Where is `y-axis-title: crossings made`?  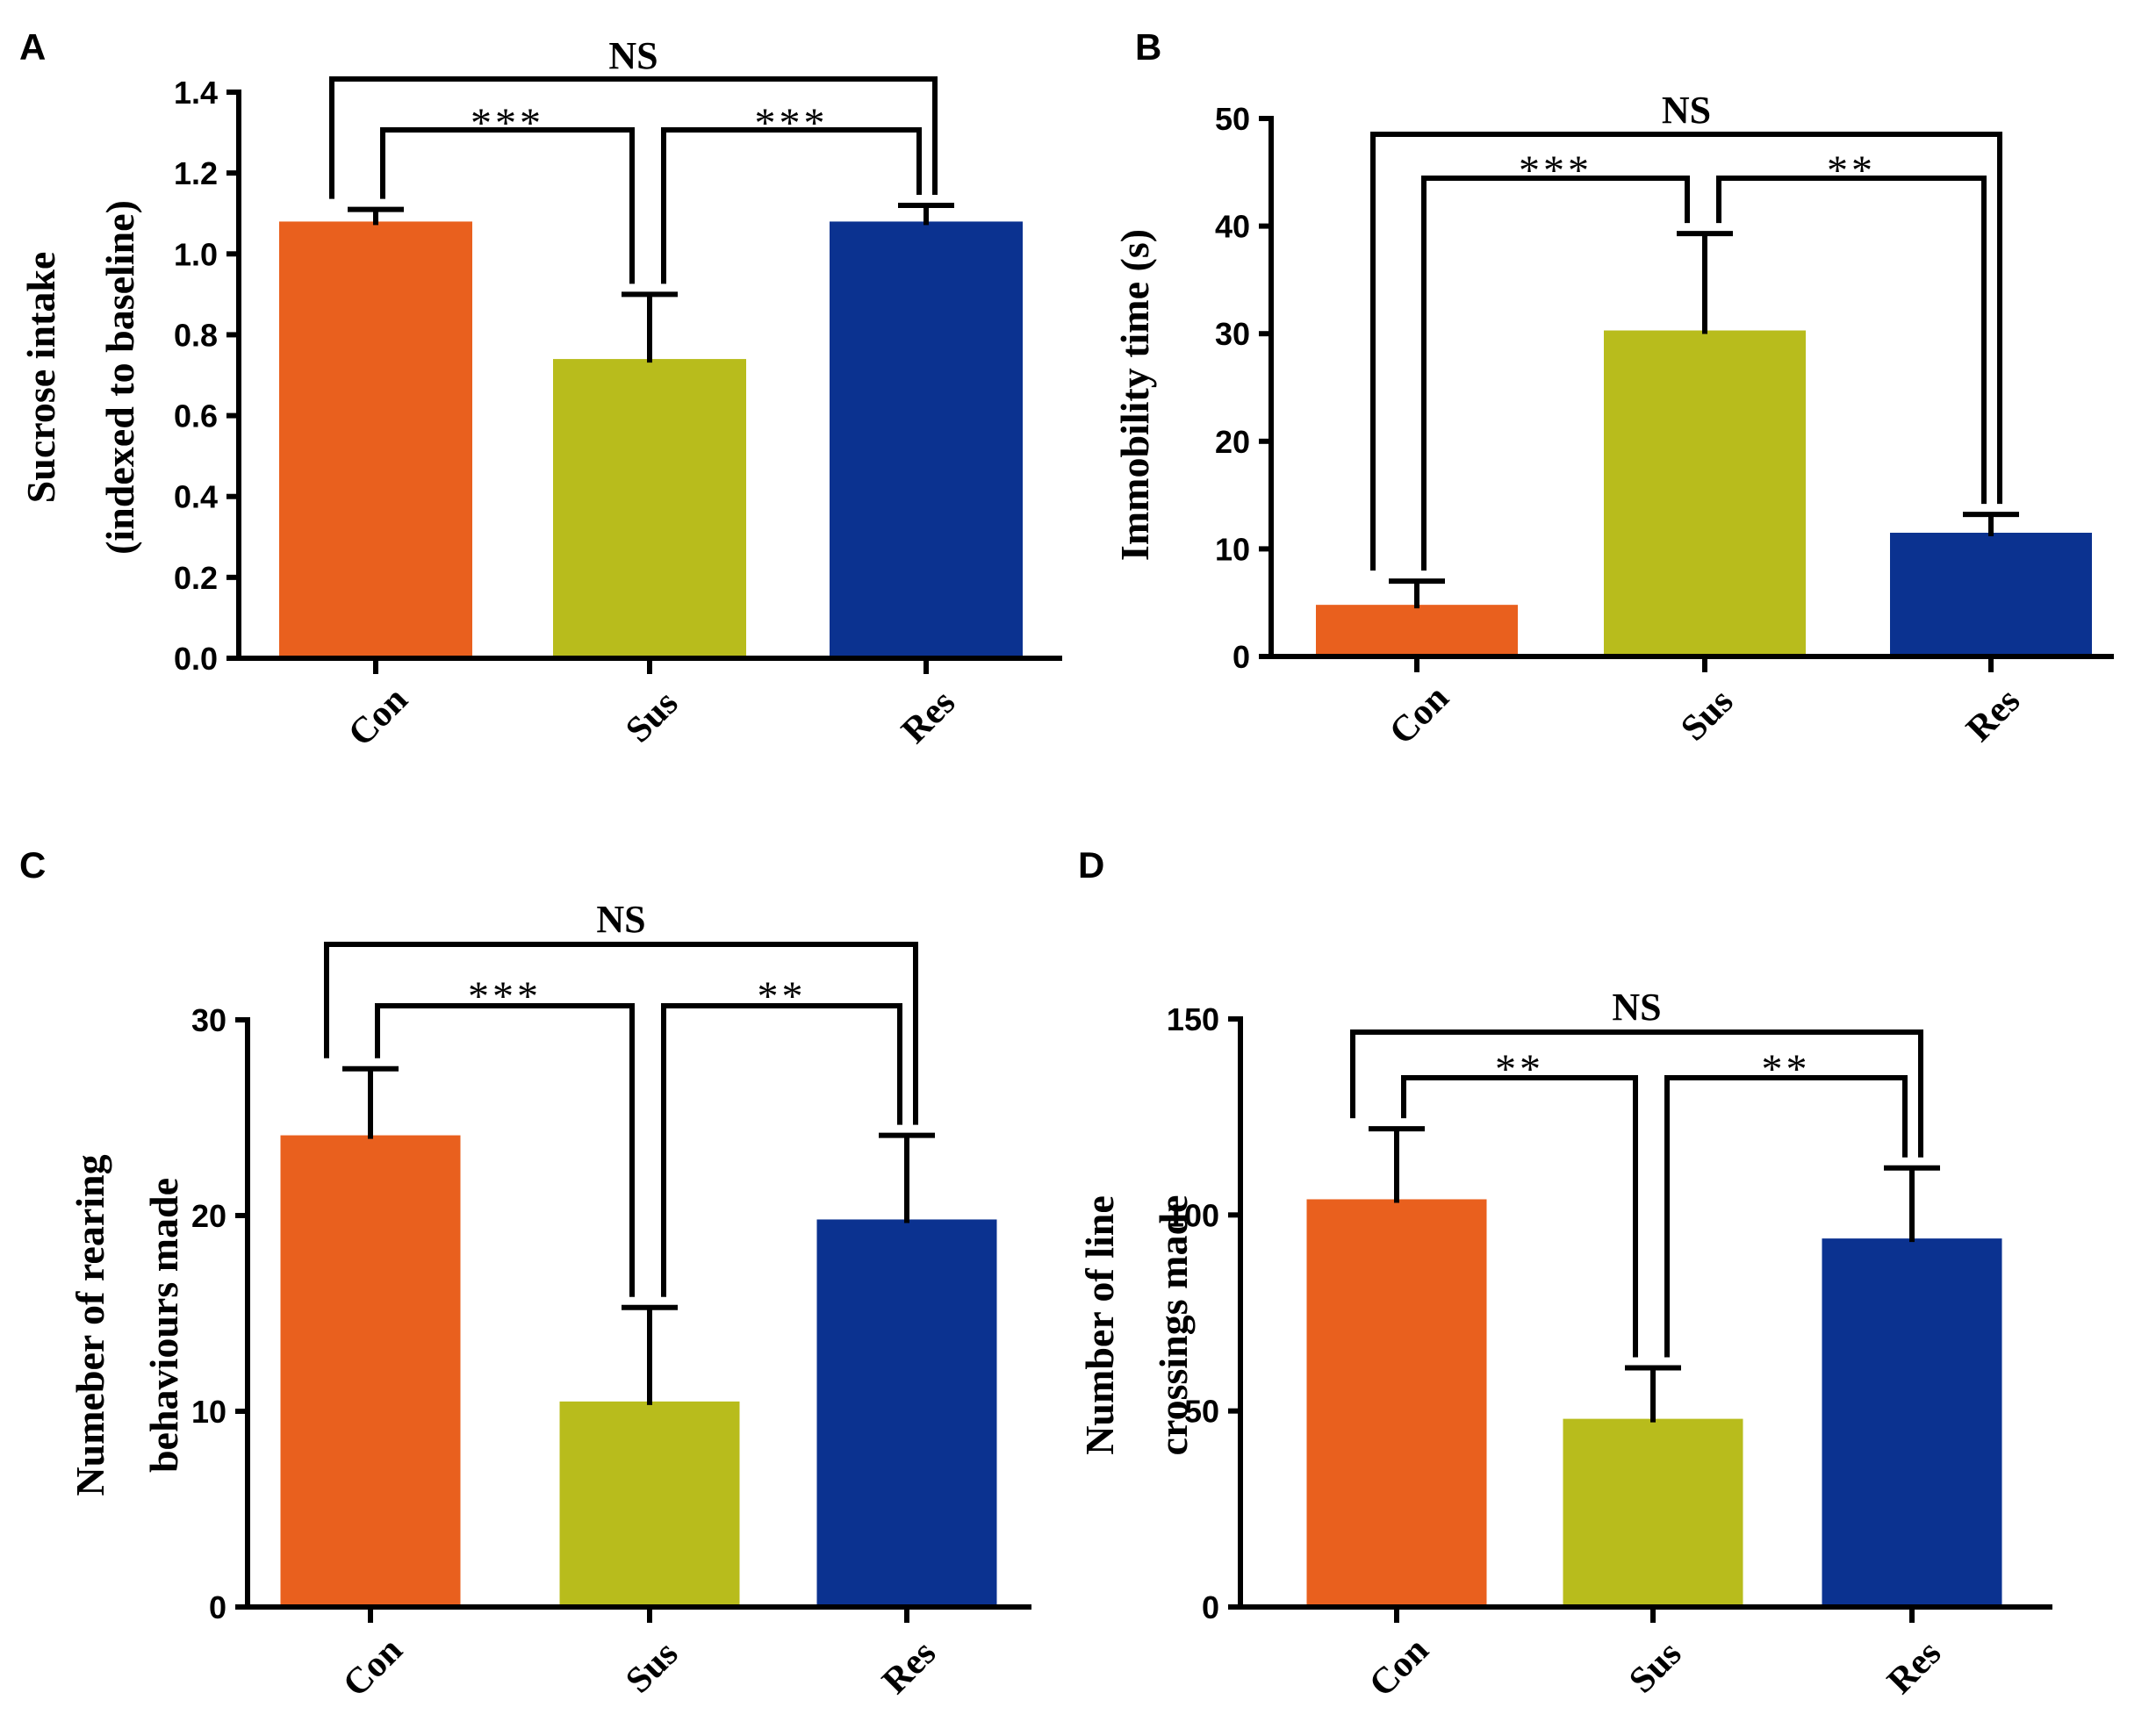 y-axis-title: crossings made is located at coordinates (1173, 1325).